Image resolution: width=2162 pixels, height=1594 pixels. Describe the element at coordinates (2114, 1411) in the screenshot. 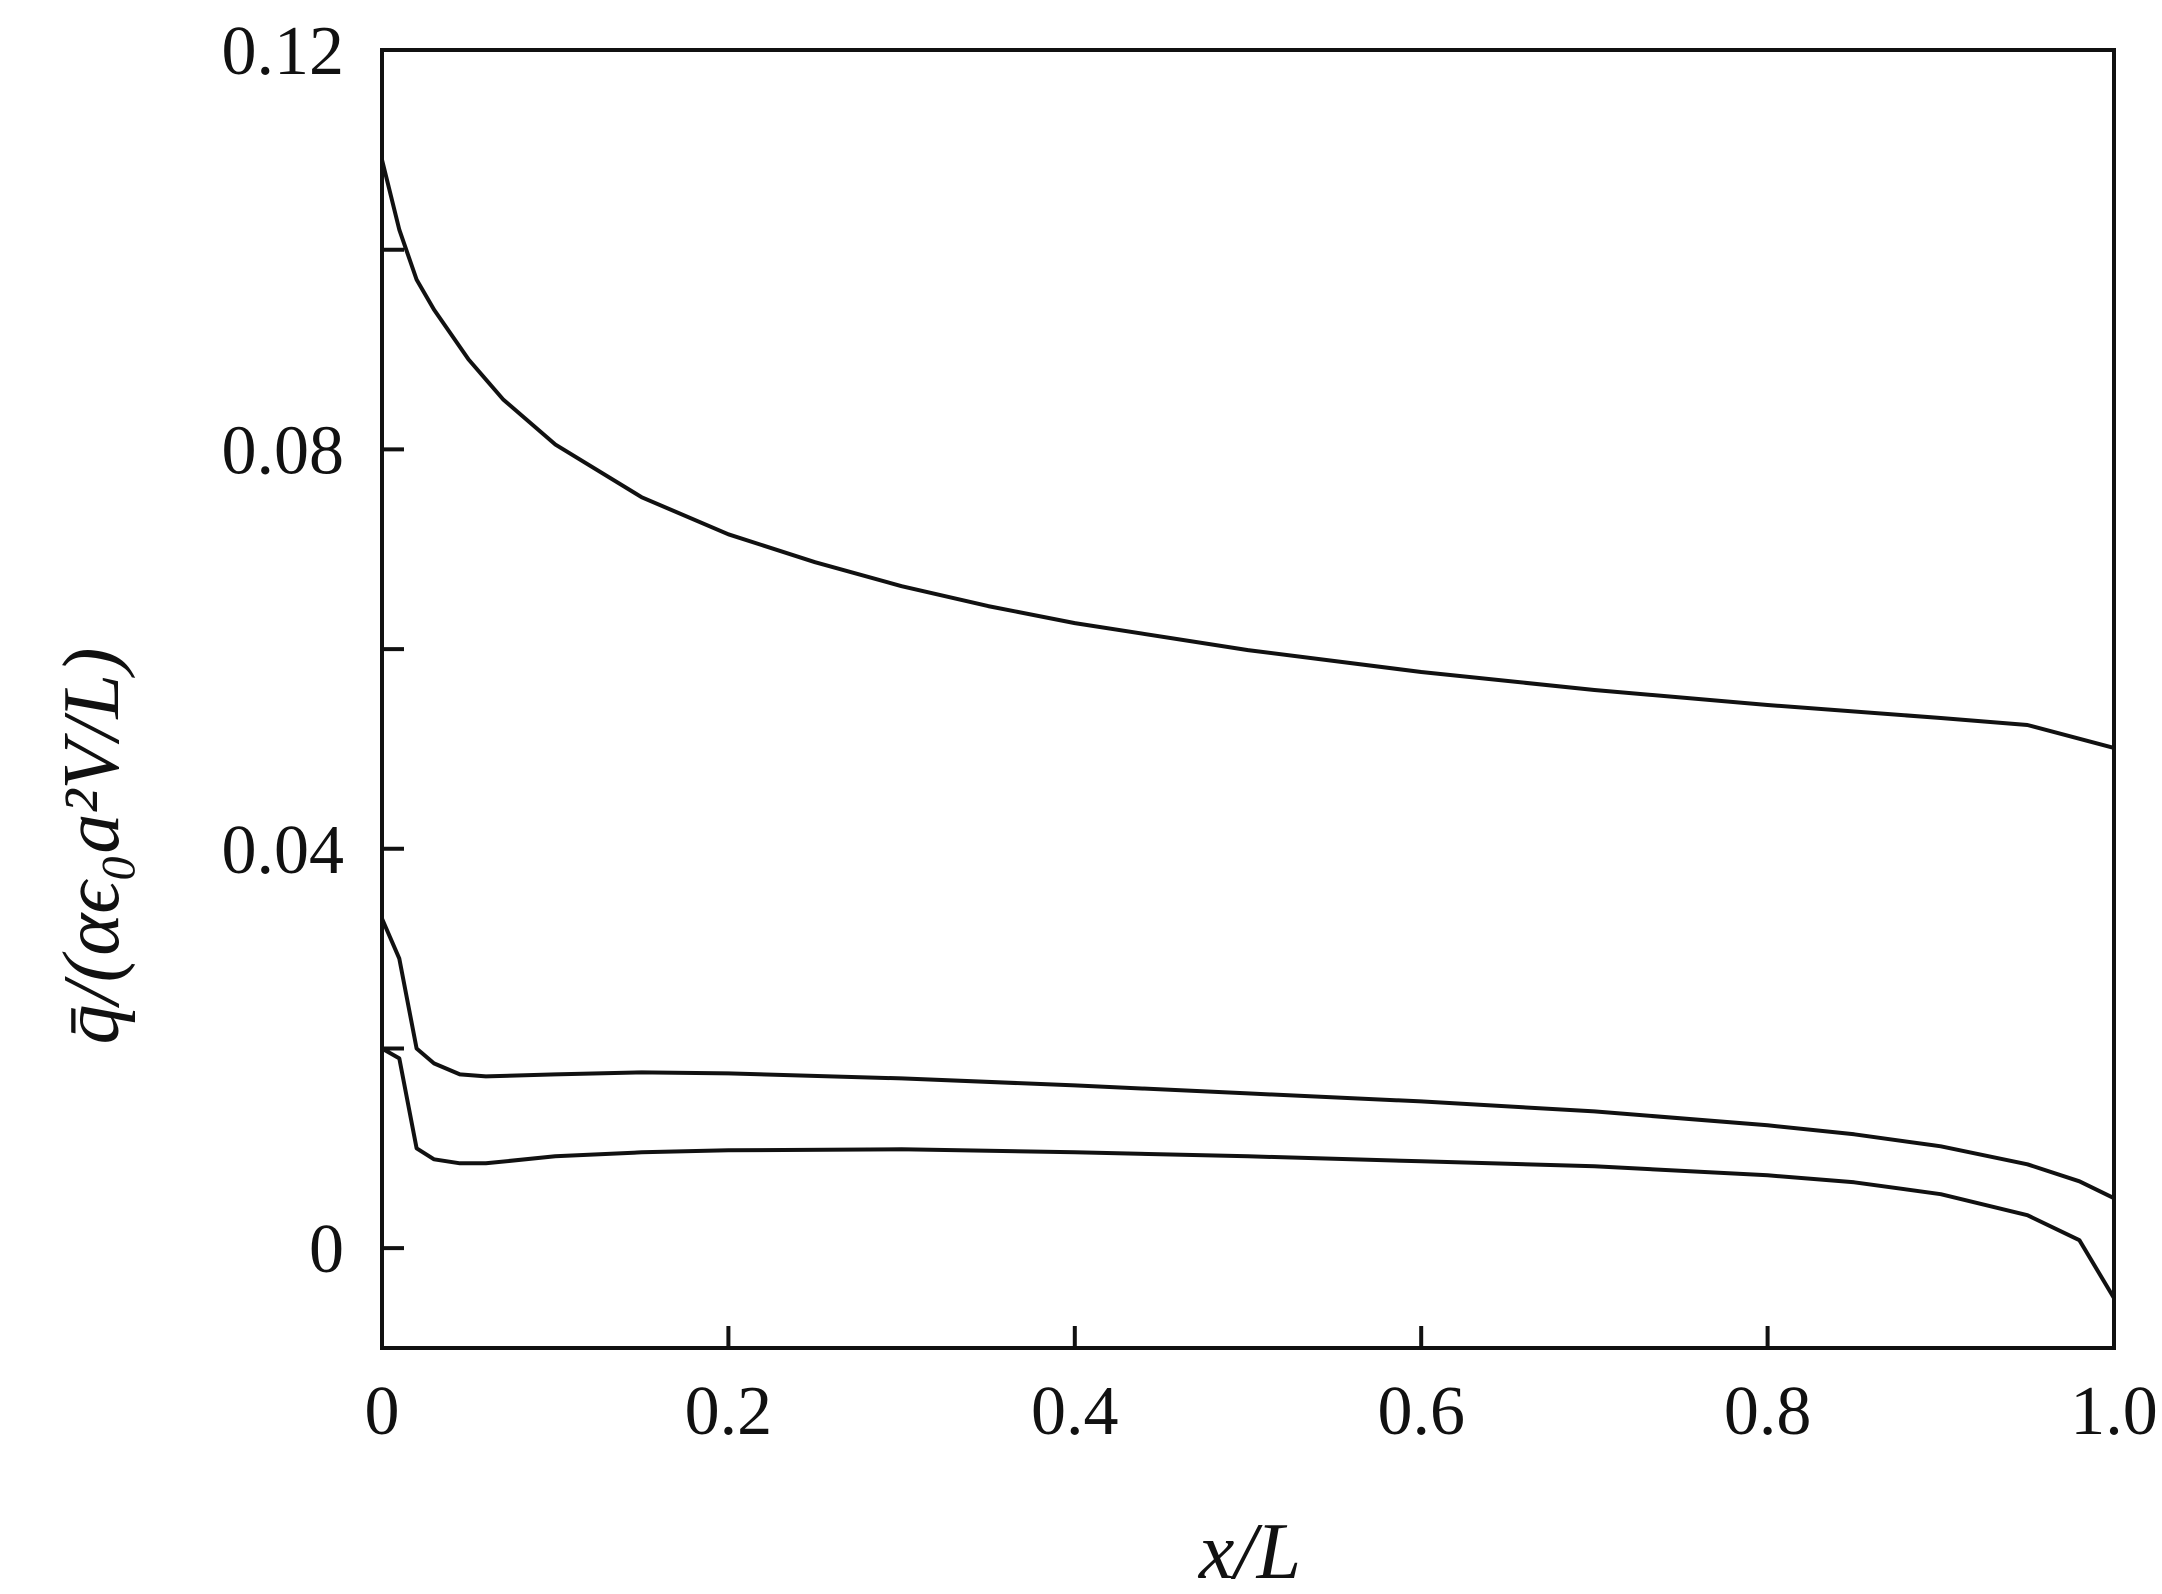

I see `x-tick-label-5: 1.0` at that location.